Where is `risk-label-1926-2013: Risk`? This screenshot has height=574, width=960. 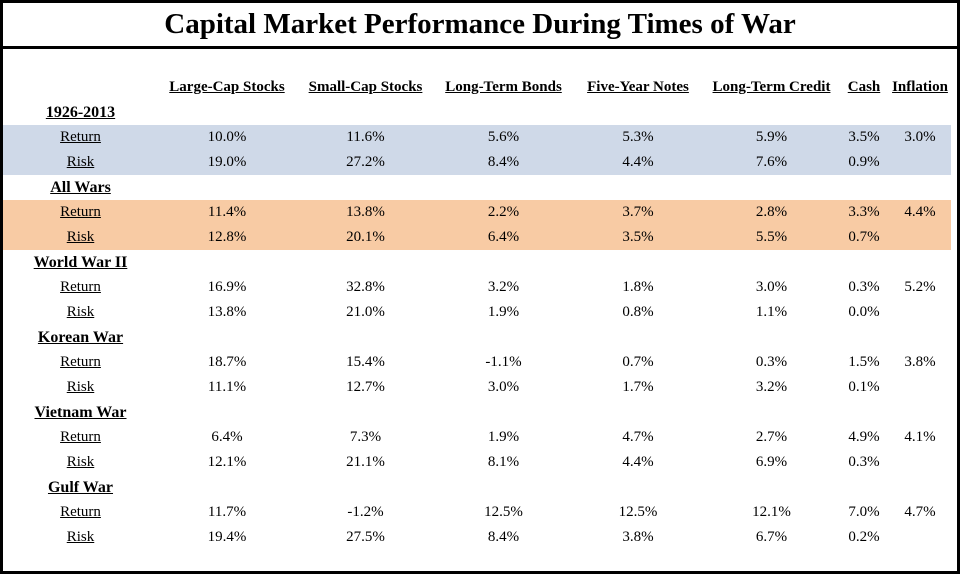
risk-label-1926-2013: Risk is located at coordinates (80, 162).